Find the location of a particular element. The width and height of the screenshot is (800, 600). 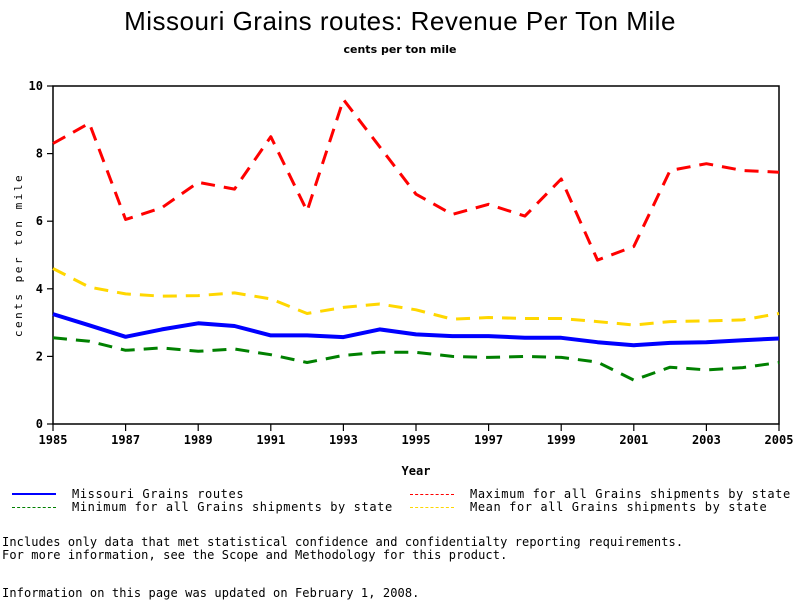

y-tick-label: 2 is located at coordinates (39, 356).